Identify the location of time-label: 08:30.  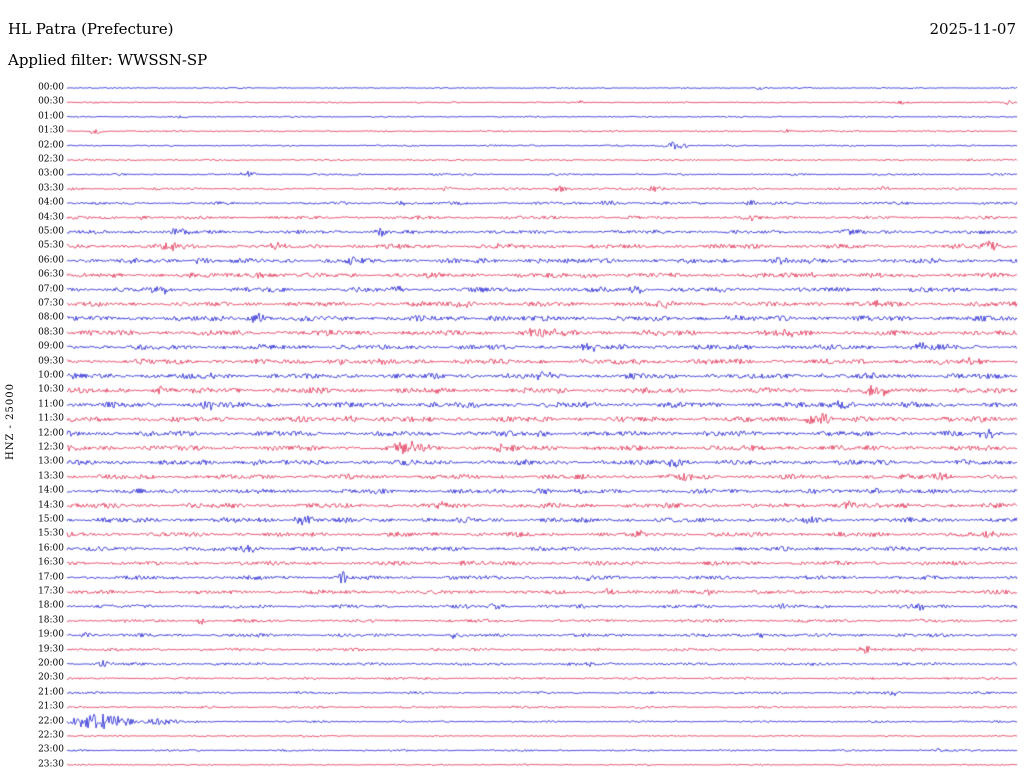
(51, 332).